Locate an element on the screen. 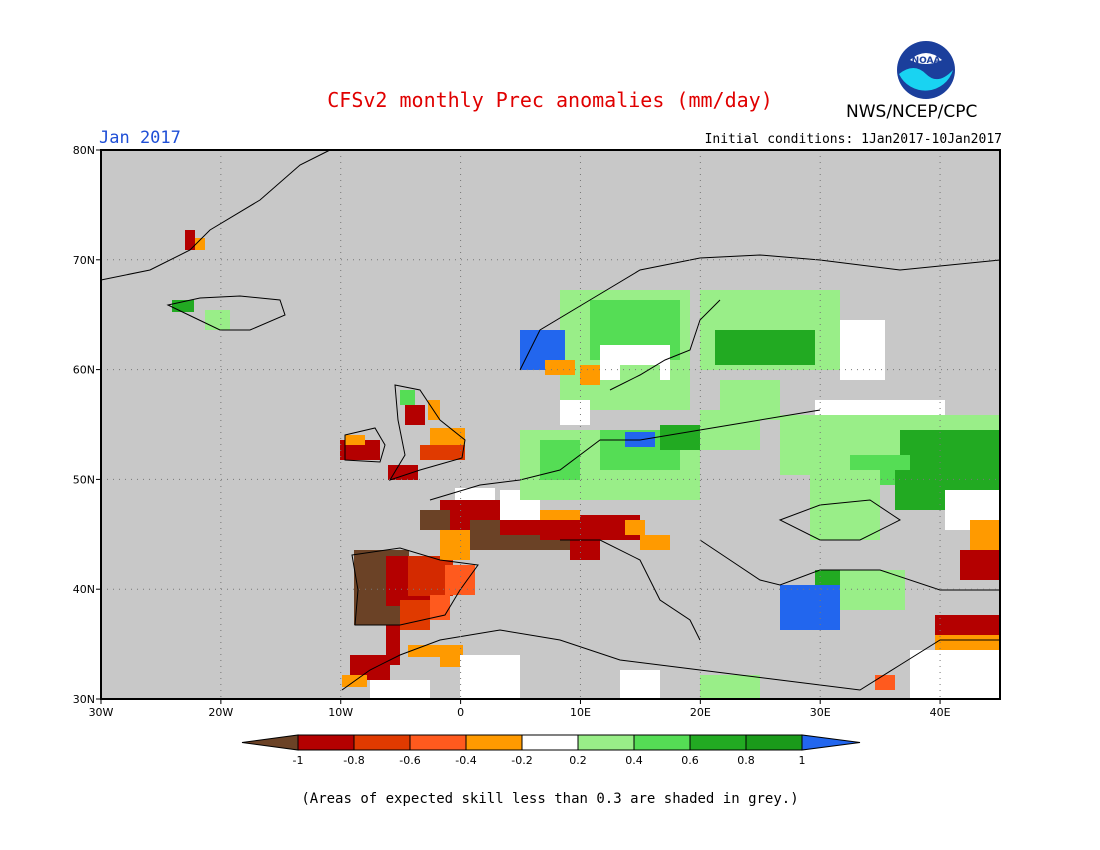  lon-label: 20W is located at coordinates (220, 712).